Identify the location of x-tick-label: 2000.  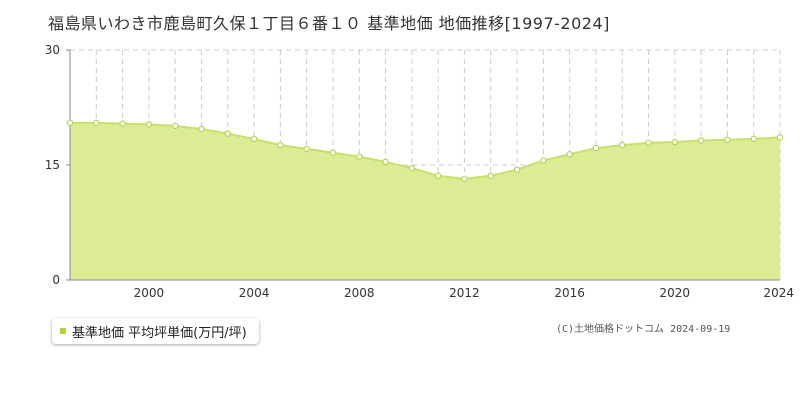
(149, 293).